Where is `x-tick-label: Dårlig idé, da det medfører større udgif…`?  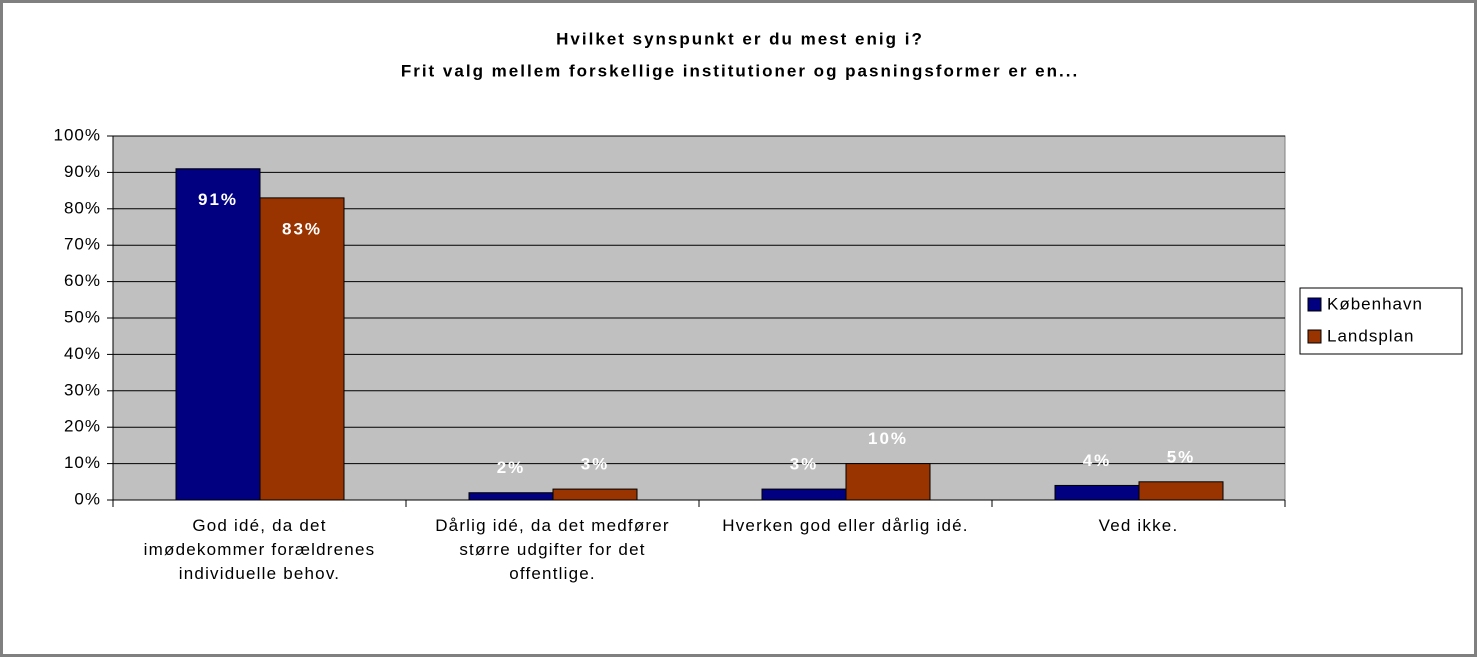
x-tick-label: Dårlig idé, da det medfører større udgif… is located at coordinates (552, 549).